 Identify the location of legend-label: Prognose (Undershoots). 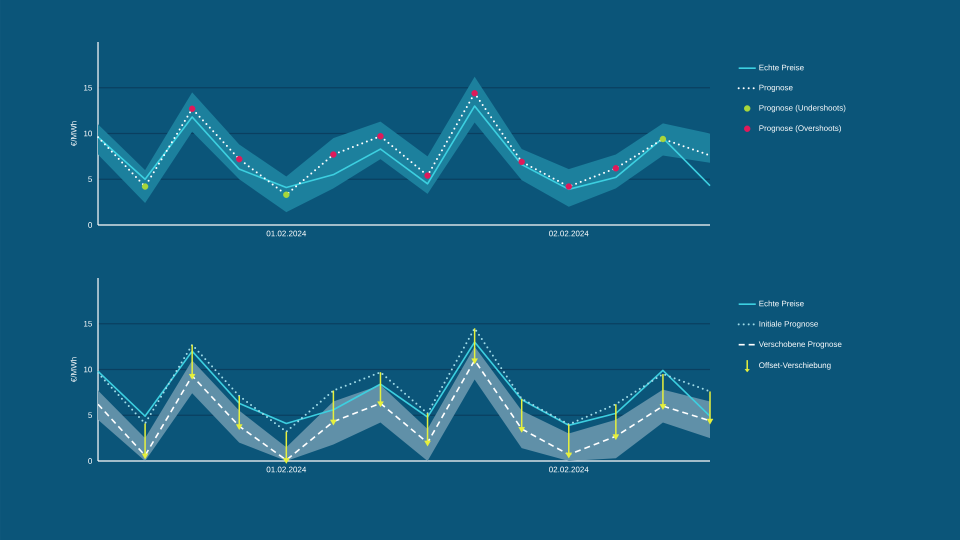
(802, 108).